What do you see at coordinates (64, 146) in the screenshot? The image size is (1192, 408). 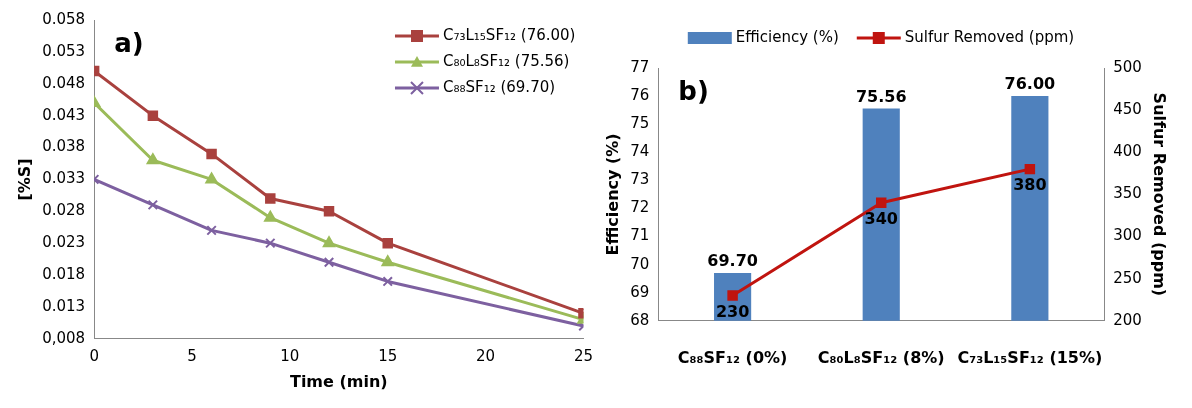 I see `y-tick-label: 0.038` at bounding box center [64, 146].